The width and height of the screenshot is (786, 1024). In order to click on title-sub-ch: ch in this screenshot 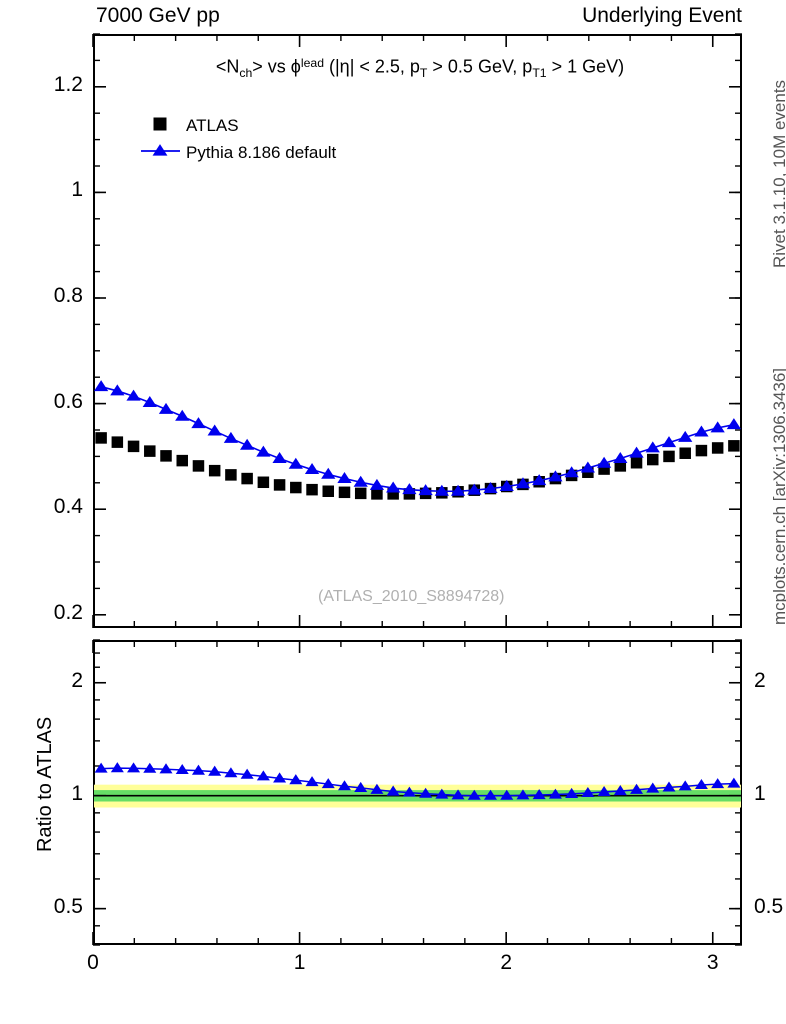, I will do `click(246, 72)`.